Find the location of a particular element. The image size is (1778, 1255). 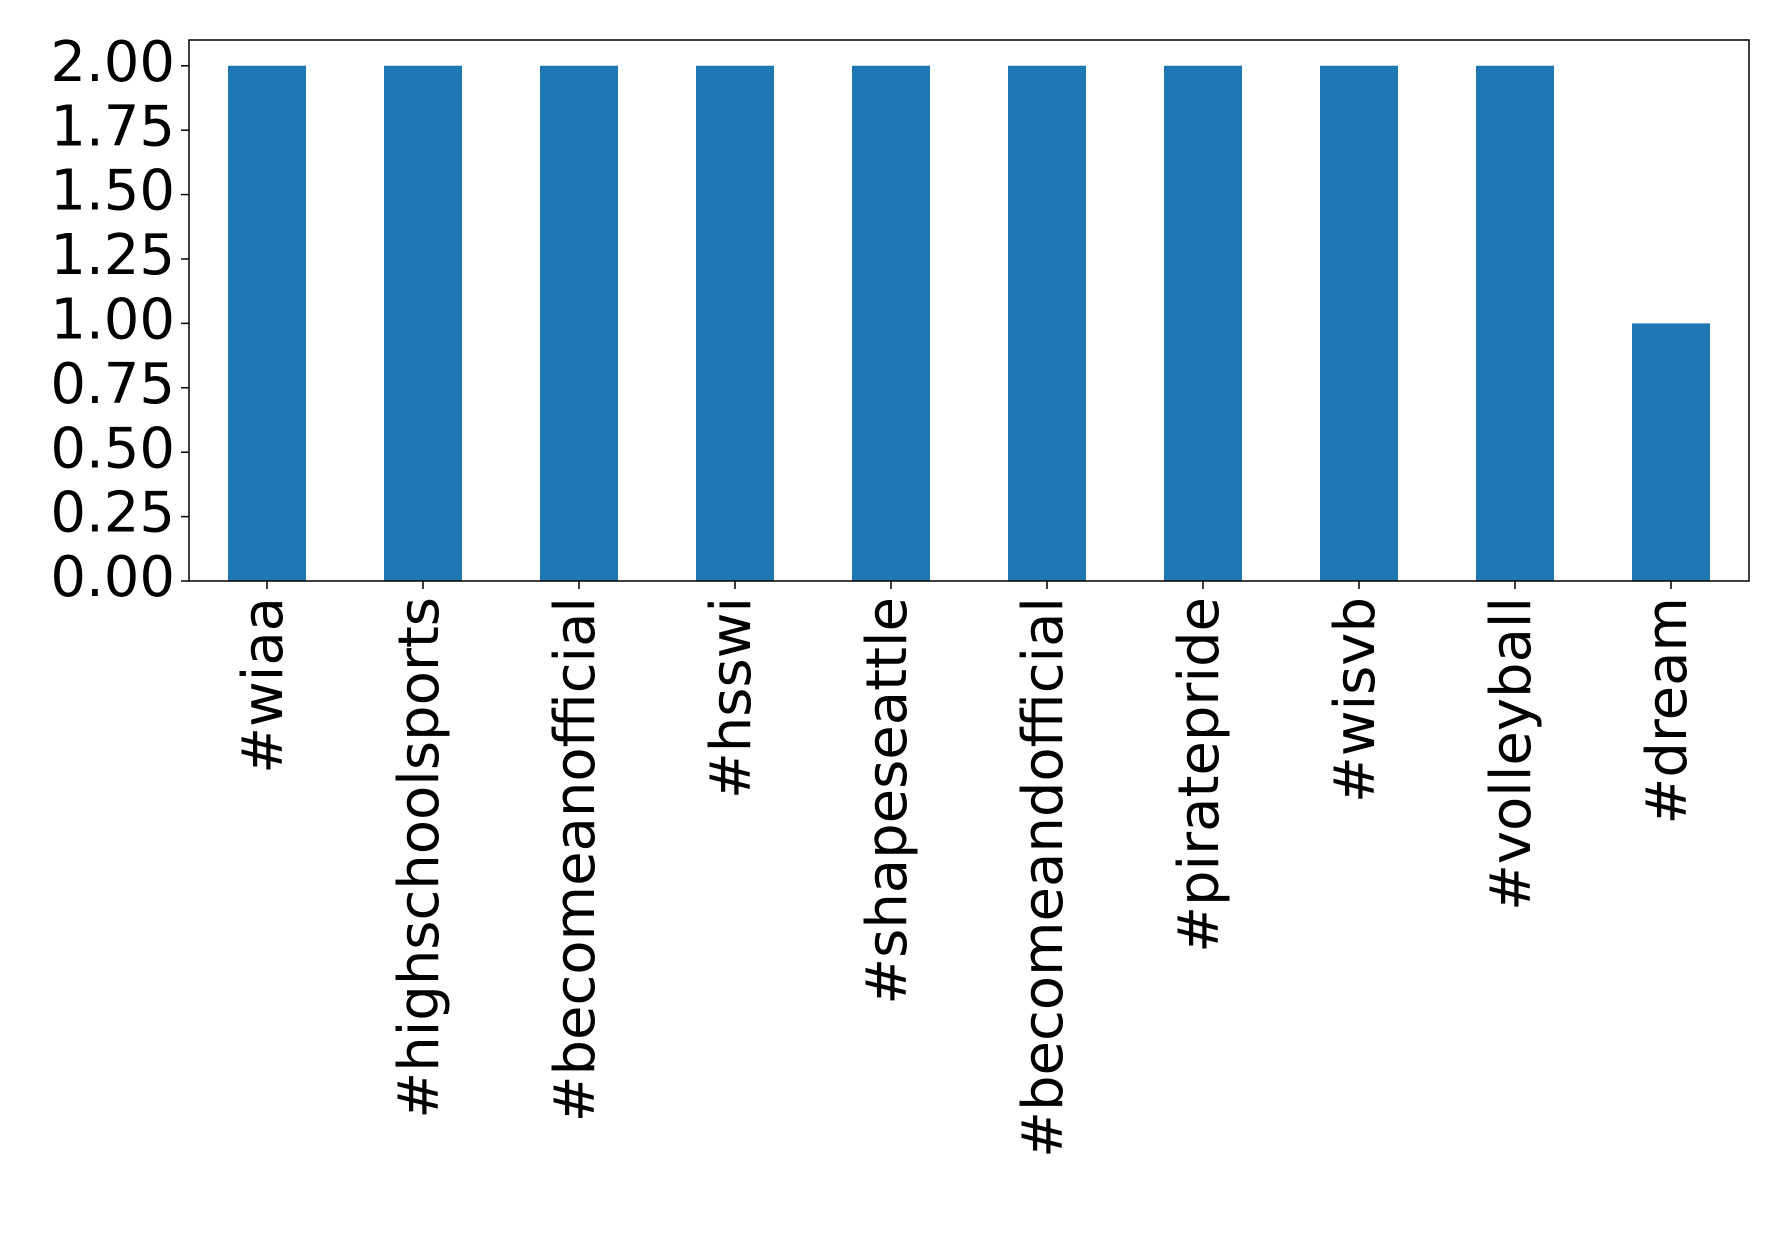

x-tick-label: #wiaa is located at coordinates (263, 685).